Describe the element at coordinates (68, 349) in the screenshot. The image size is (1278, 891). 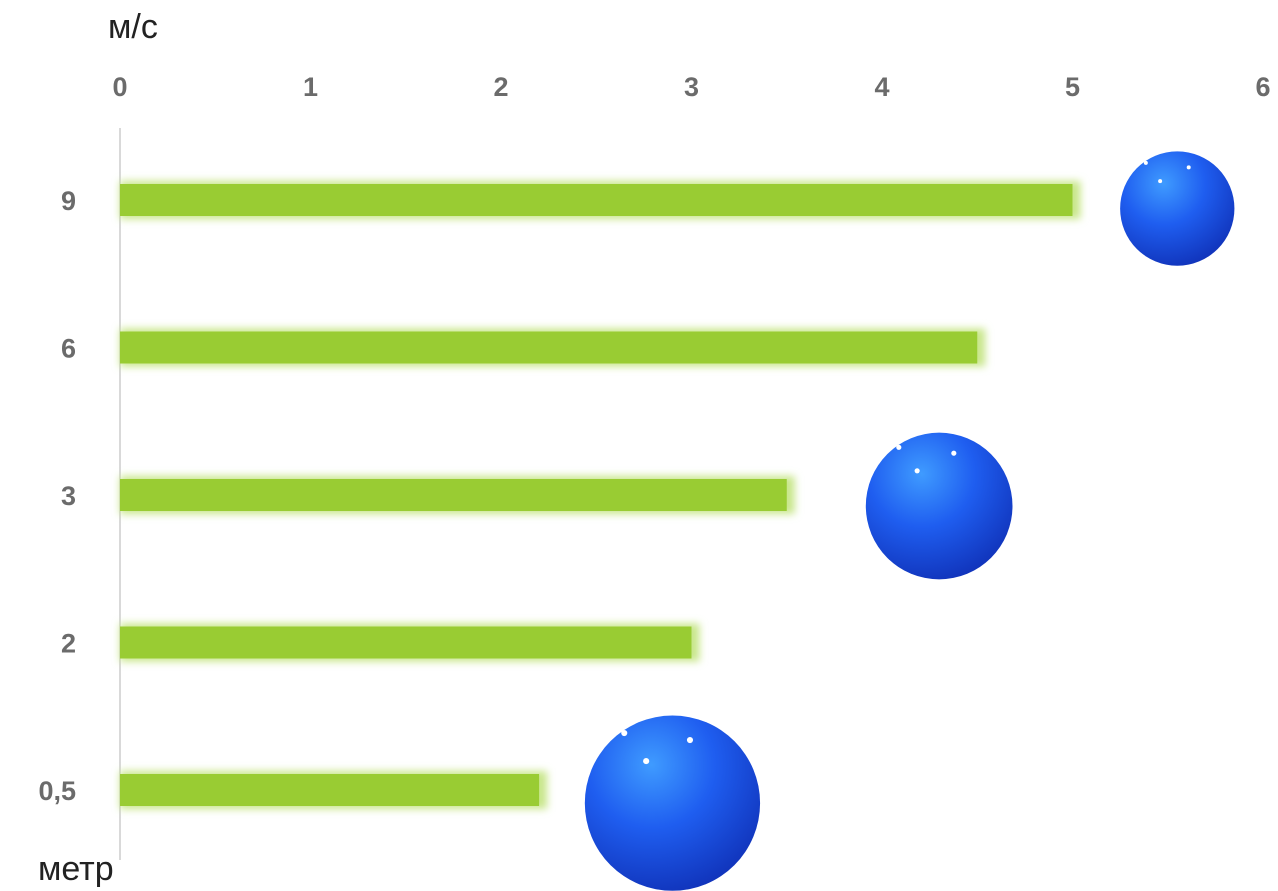
I see `y-tick-label: 6` at that location.